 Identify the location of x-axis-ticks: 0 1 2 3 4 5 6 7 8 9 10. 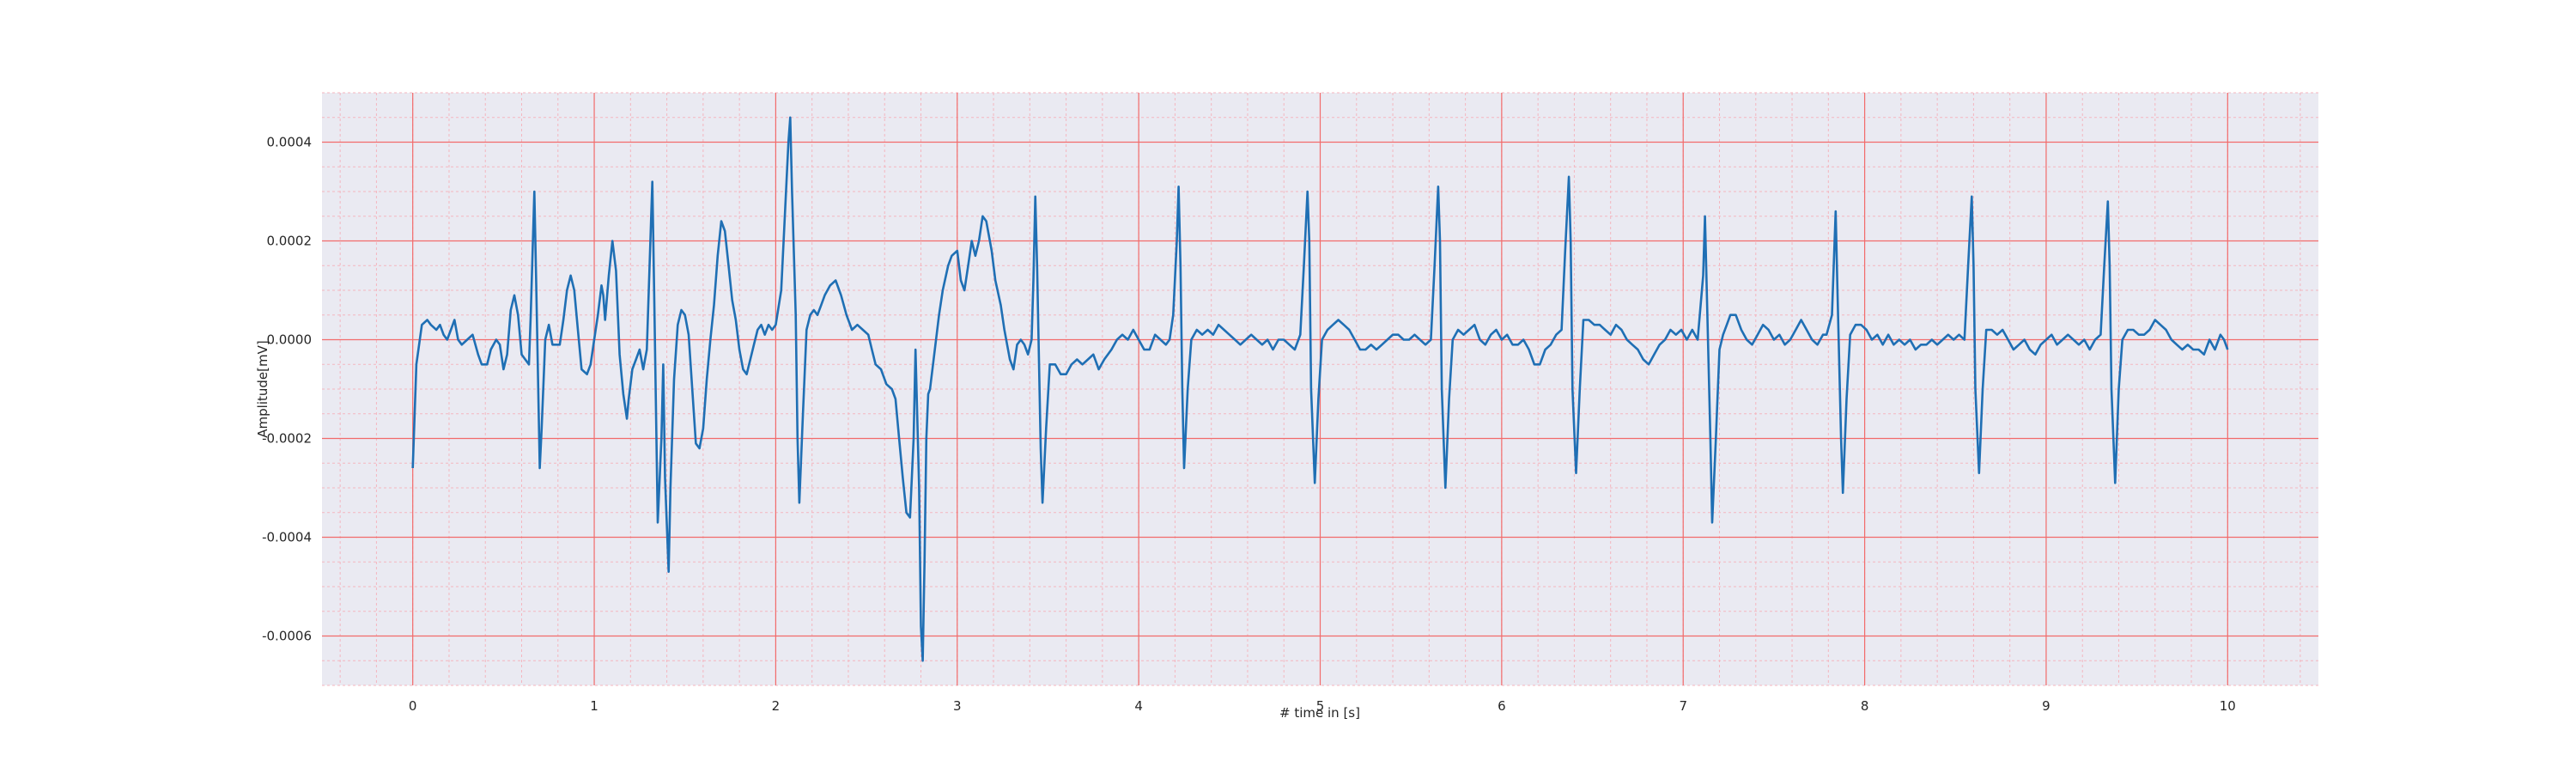
(1323, 706).